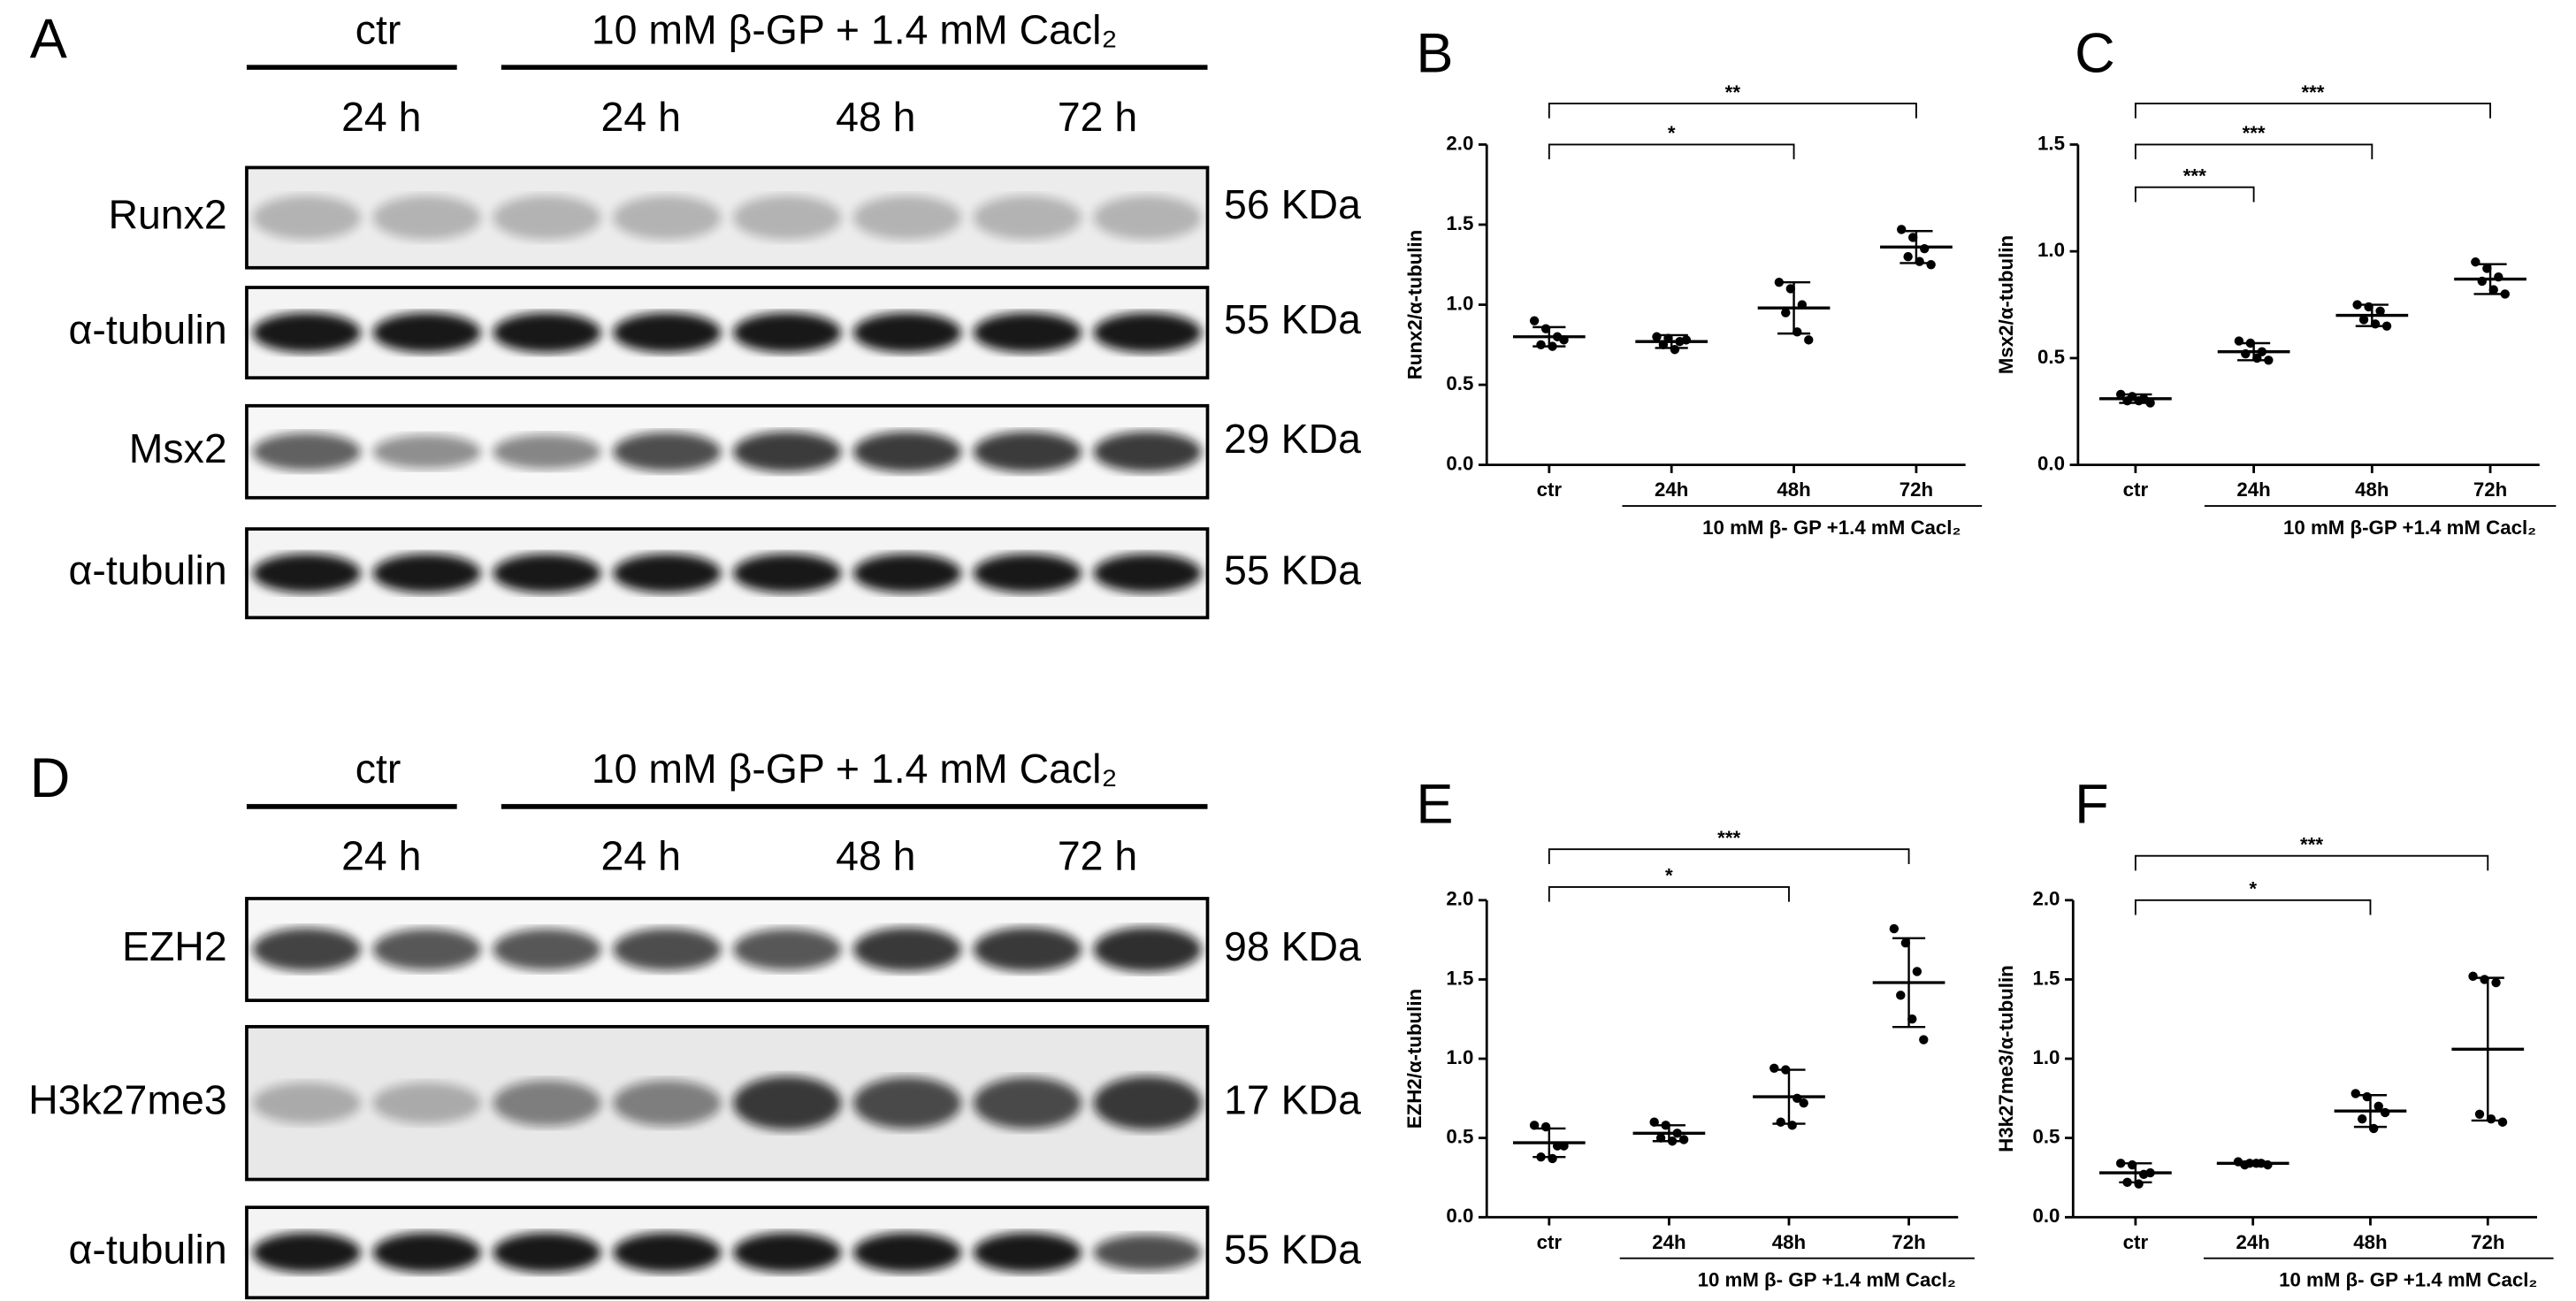 The width and height of the screenshot is (2576, 1301). What do you see at coordinates (2408, 1280) in the screenshot?
I see `group-label: 10 mM β- GP +1.4 mM Cacl₂` at bounding box center [2408, 1280].